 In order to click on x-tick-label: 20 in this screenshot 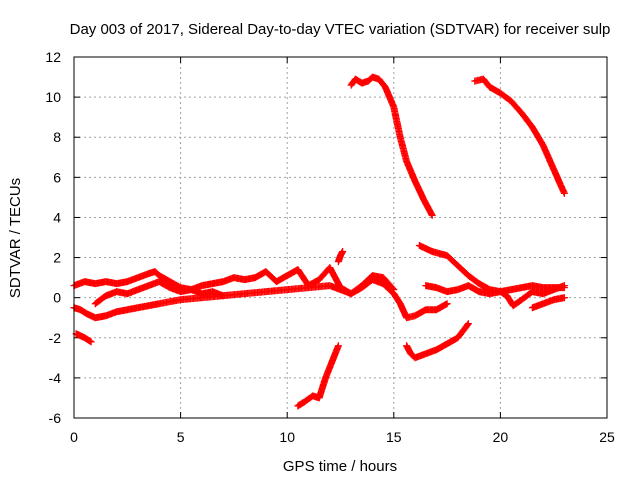, I will do `click(501, 437)`.